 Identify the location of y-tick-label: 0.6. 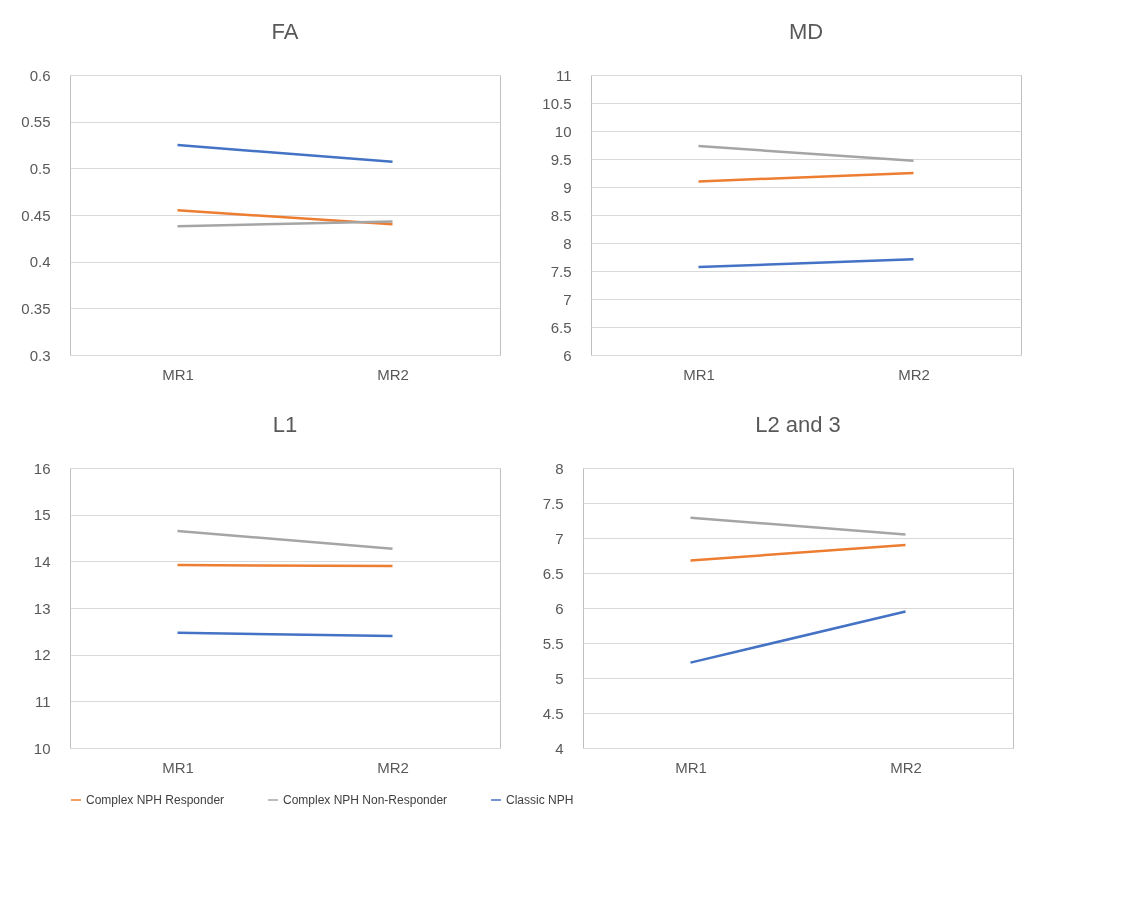
(40, 75).